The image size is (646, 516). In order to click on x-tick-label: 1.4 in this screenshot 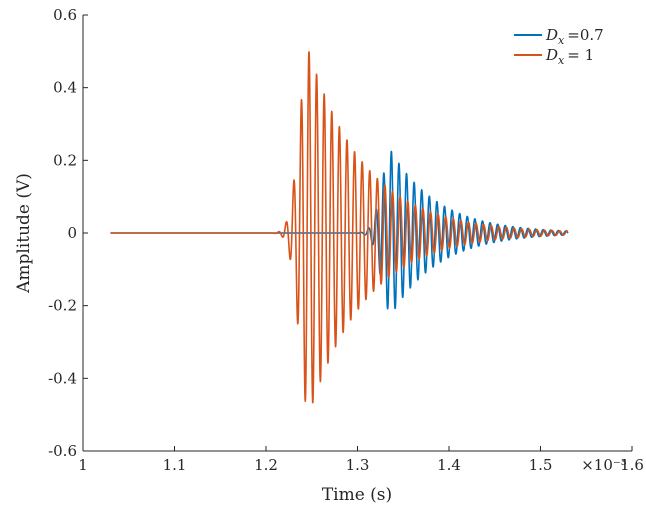, I will do `click(449, 465)`.